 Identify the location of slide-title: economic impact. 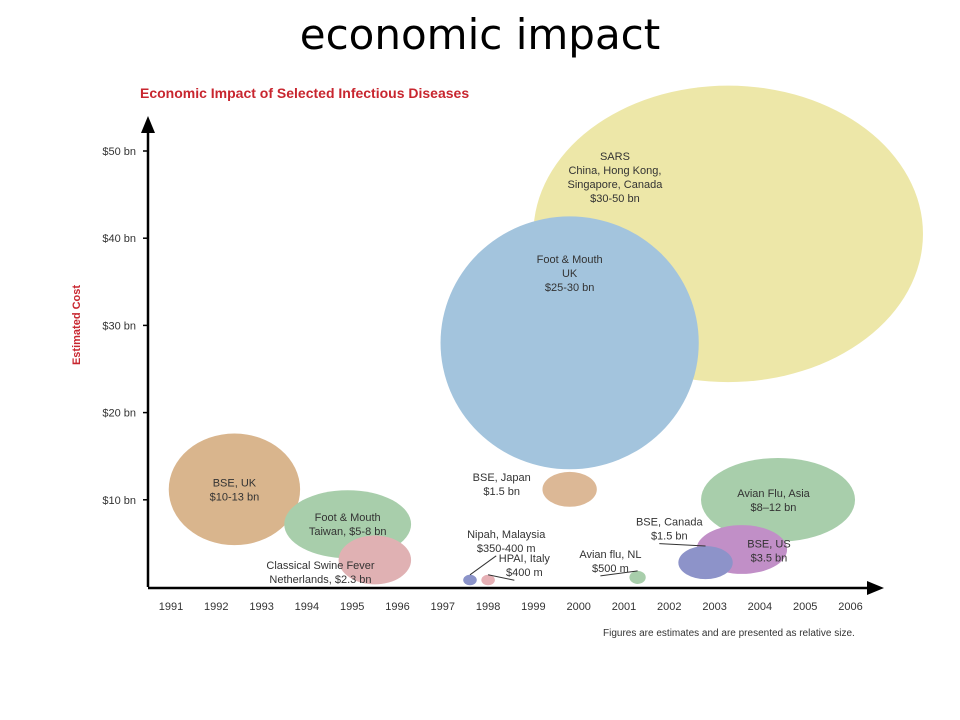
(480, 34).